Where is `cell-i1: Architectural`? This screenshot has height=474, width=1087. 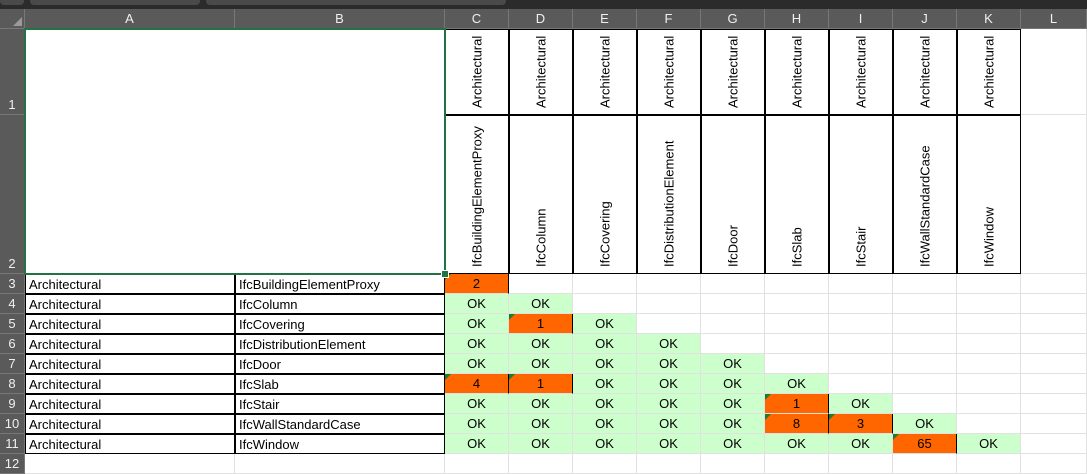
cell-i1: Architectural is located at coordinates (861, 72).